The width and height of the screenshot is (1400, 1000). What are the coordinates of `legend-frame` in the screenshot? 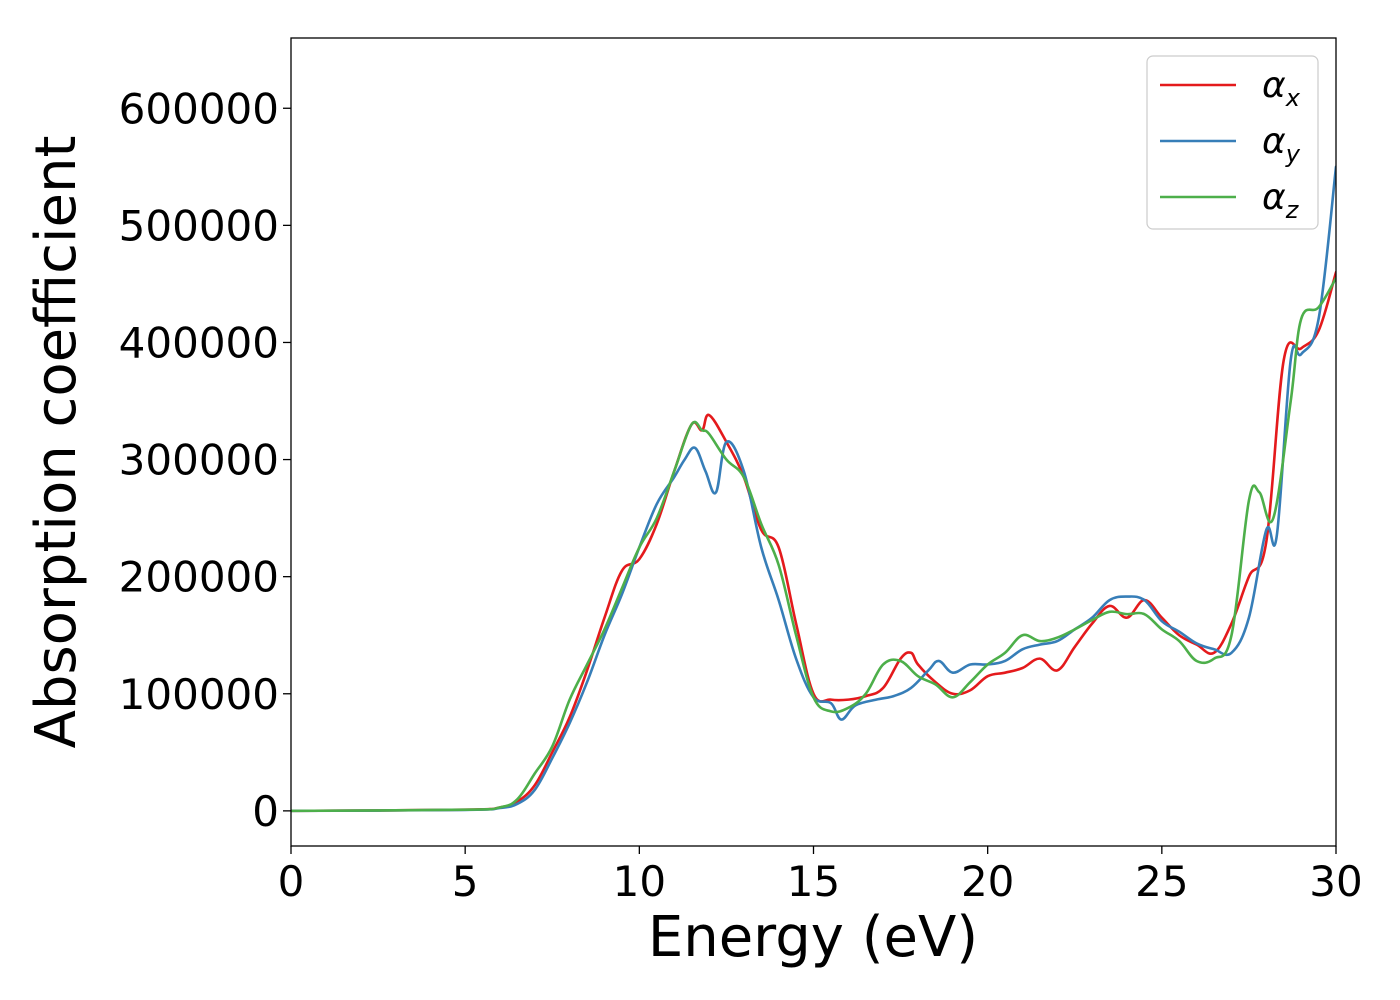 It's located at (1232, 142).